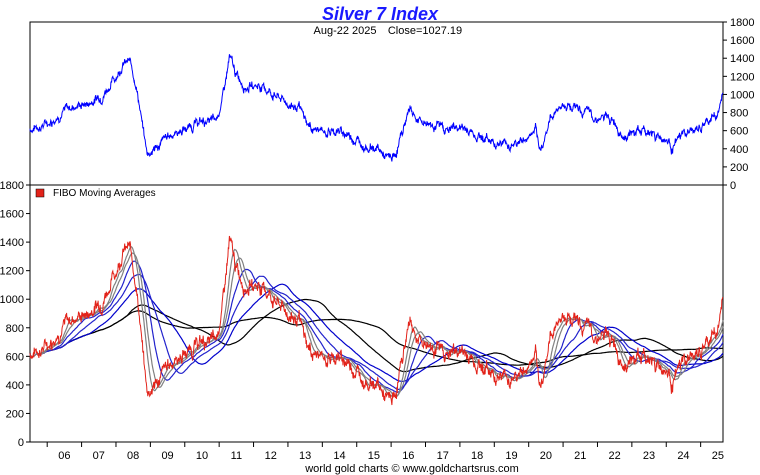  I want to click on top-y-axis: 0 200 400 600 800 1000 1200 1400 1600 1800, so click(738, 104).